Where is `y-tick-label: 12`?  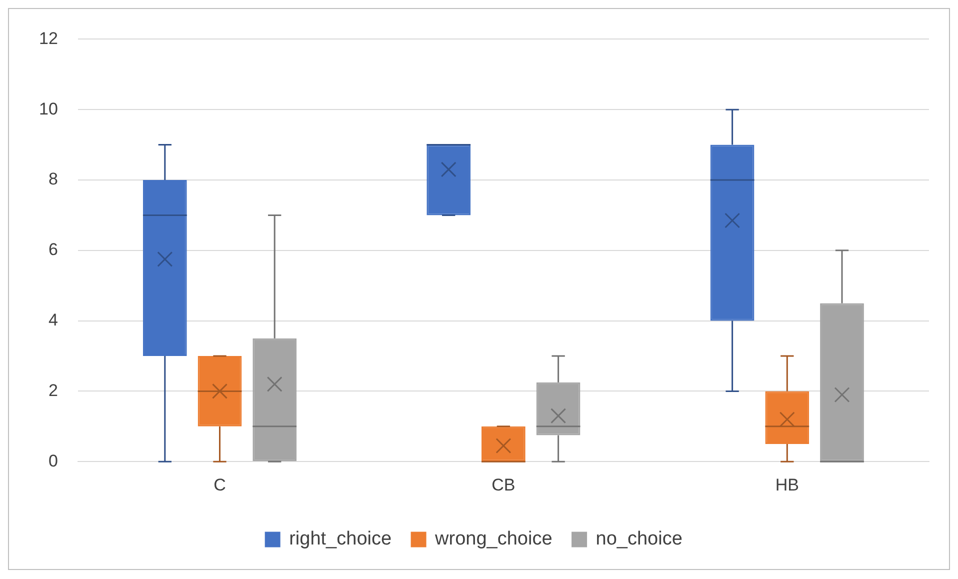
y-tick-label: 12 is located at coordinates (48, 38).